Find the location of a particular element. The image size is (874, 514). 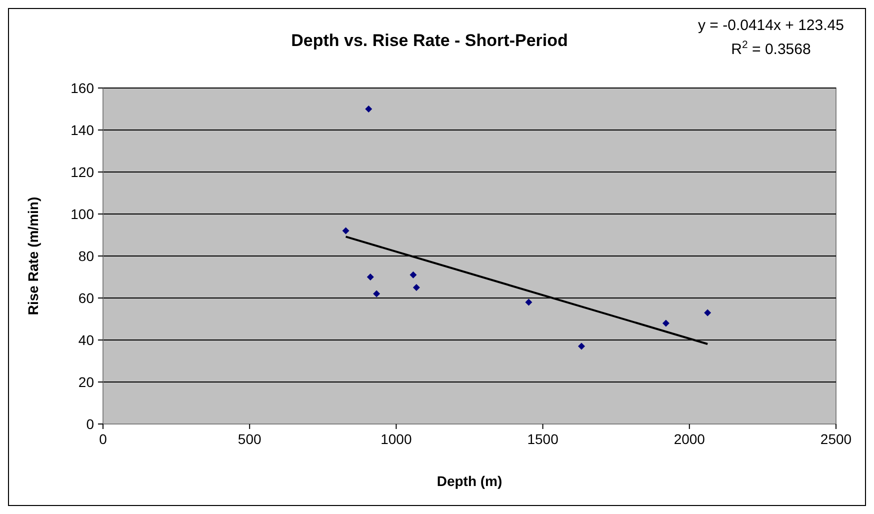

y-tick-label: 80 is located at coordinates (86, 256).